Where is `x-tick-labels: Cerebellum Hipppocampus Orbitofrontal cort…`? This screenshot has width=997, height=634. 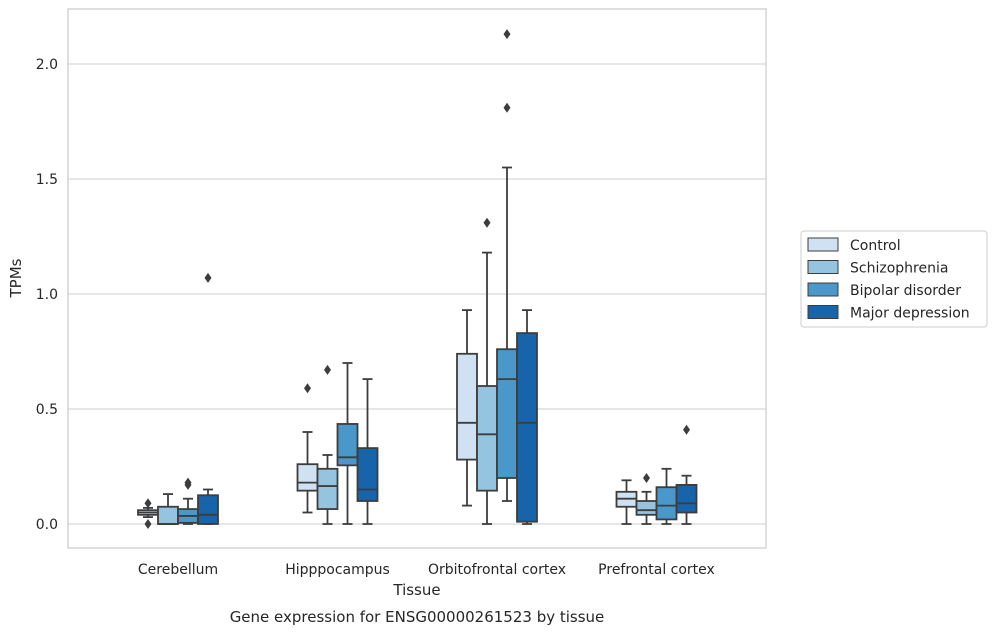 x-tick-labels: Cerebellum Hipppocampus Orbitofrontal cort… is located at coordinates (426, 570).